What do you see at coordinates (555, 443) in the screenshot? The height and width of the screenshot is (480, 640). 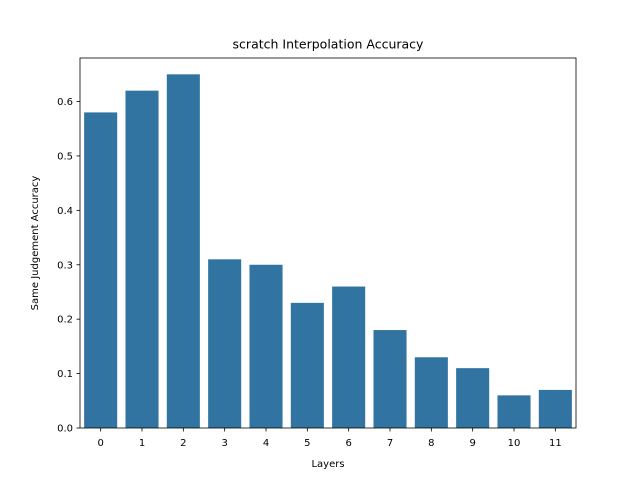 I see `x-tick-label: 11` at bounding box center [555, 443].